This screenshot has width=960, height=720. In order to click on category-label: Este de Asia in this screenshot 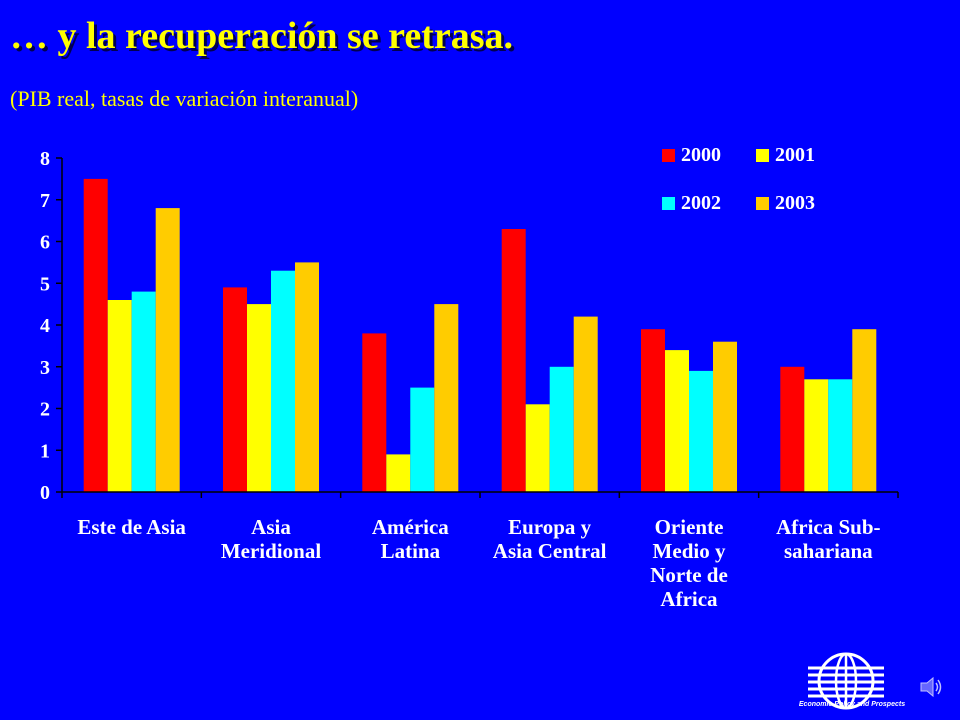, I will do `click(131, 527)`.